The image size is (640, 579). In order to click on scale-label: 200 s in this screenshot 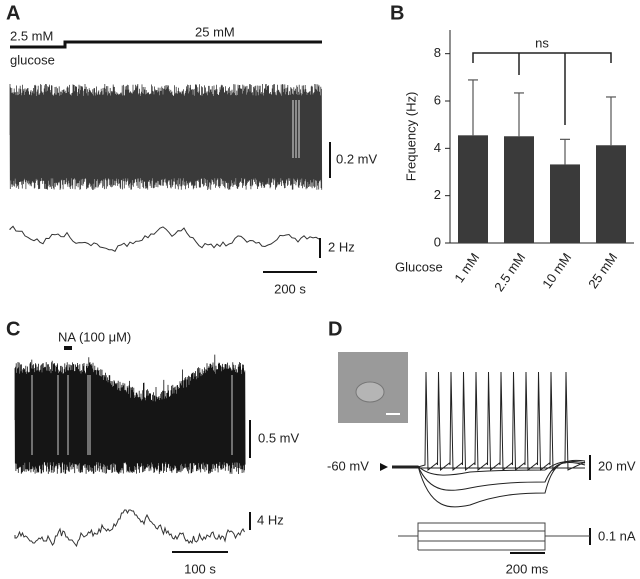, I will do `click(290, 288)`.